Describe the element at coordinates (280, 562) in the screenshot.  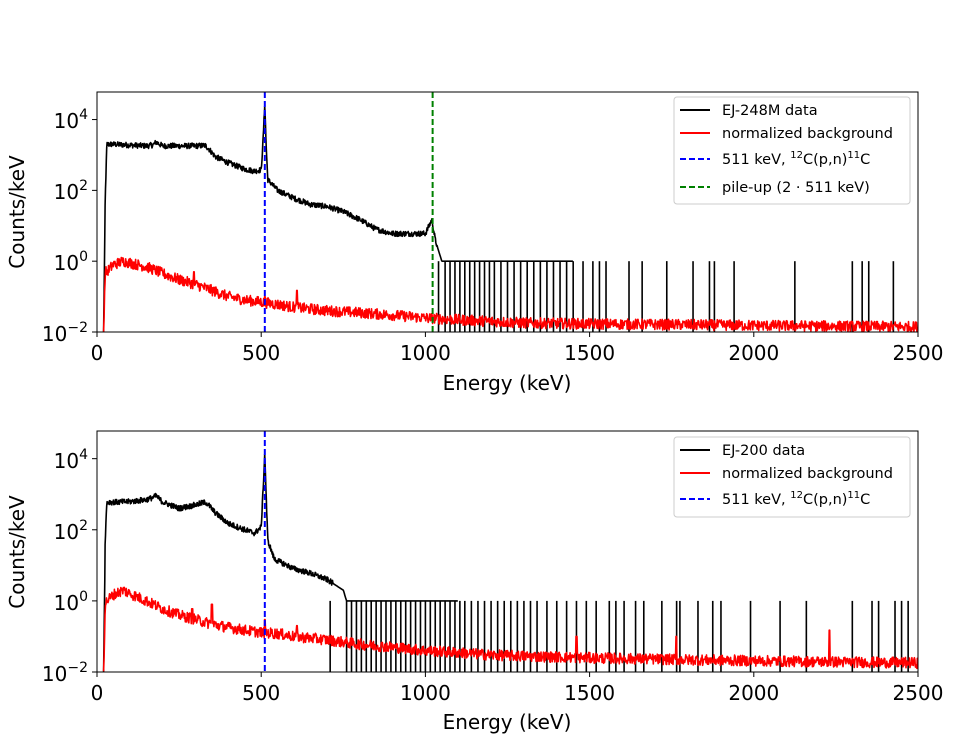
I see `bottom-series-data-line` at that location.